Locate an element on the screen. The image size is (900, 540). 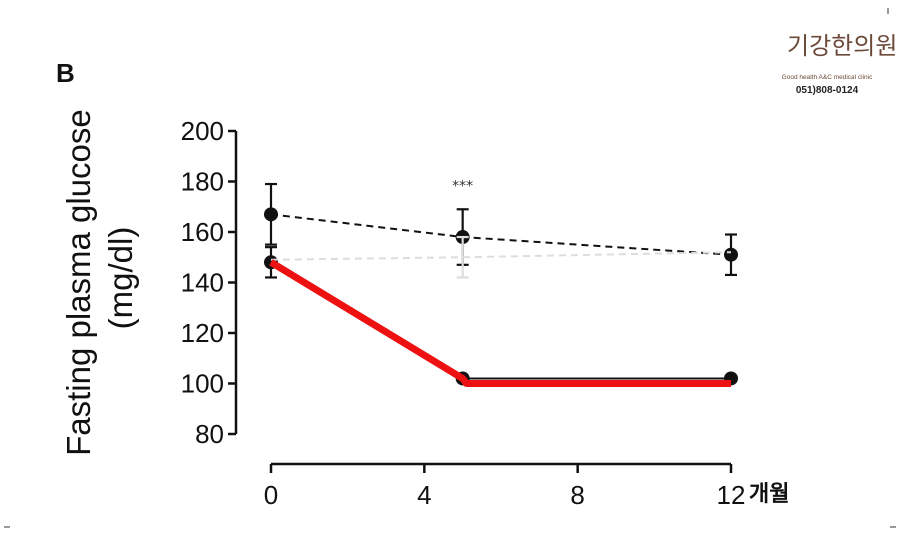
y-tick-label: 180 is located at coordinates (202, 182).